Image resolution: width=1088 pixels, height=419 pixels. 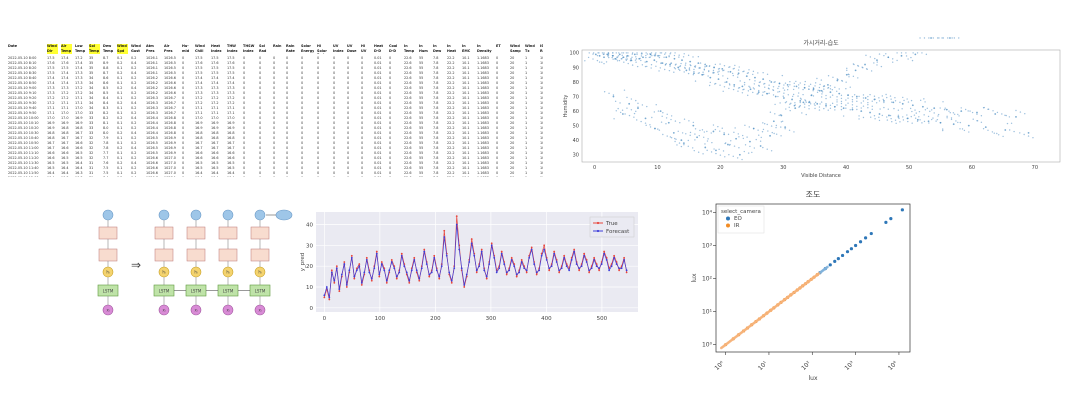 I want to click on y-tick-label: 70, so click(x=576, y=97).